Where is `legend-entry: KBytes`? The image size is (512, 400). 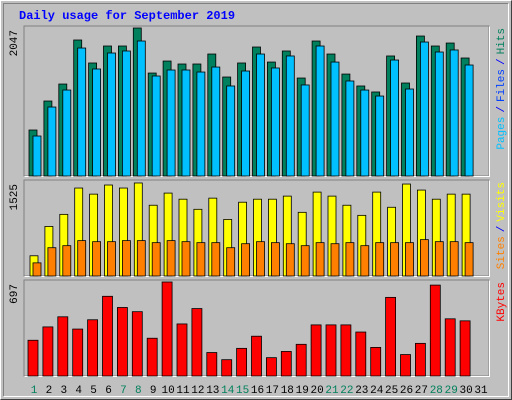 legend-entry: KBytes is located at coordinates (502, 302).